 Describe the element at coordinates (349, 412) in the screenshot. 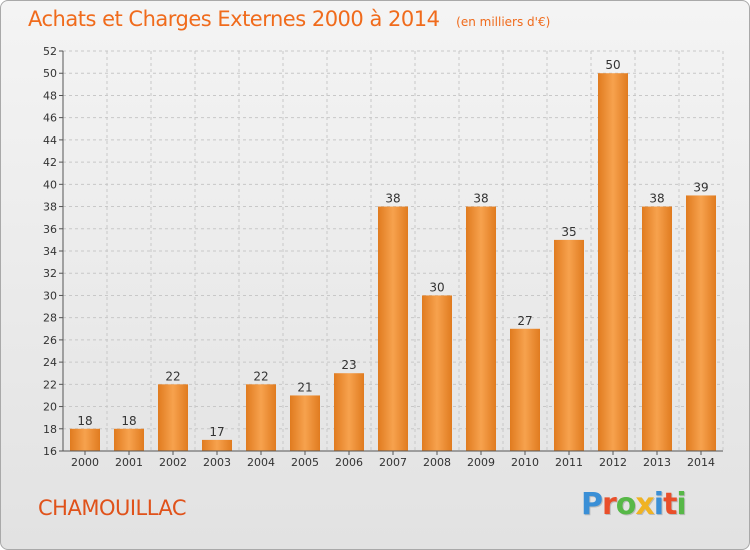

I see `bar-2006` at that location.